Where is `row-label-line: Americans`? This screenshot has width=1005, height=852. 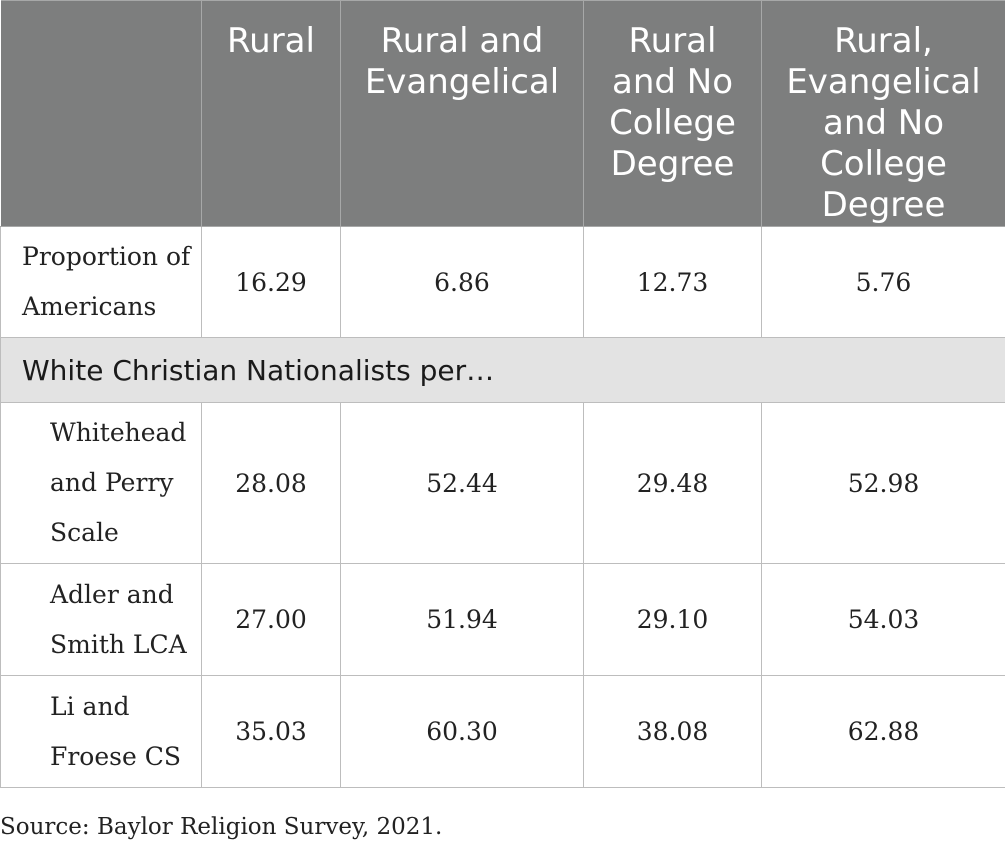
row-label-line: Americans is located at coordinates (89, 306).